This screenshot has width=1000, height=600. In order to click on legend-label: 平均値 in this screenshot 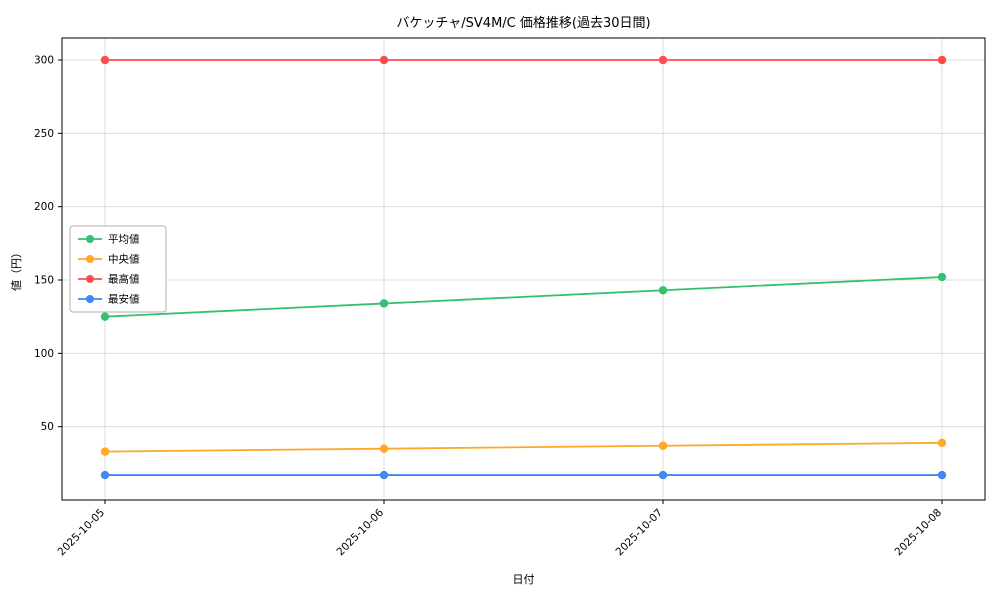, I will do `click(124, 239)`.